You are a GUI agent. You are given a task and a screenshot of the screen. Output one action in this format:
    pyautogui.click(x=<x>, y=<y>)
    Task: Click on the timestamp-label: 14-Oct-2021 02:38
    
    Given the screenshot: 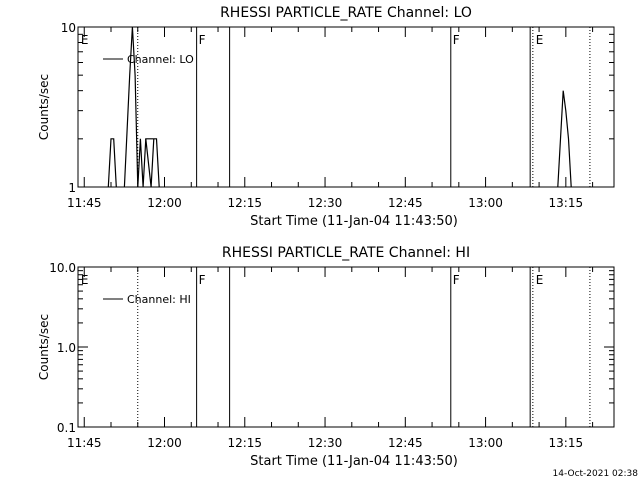 What is the action you would take?
    pyautogui.click(x=595, y=474)
    